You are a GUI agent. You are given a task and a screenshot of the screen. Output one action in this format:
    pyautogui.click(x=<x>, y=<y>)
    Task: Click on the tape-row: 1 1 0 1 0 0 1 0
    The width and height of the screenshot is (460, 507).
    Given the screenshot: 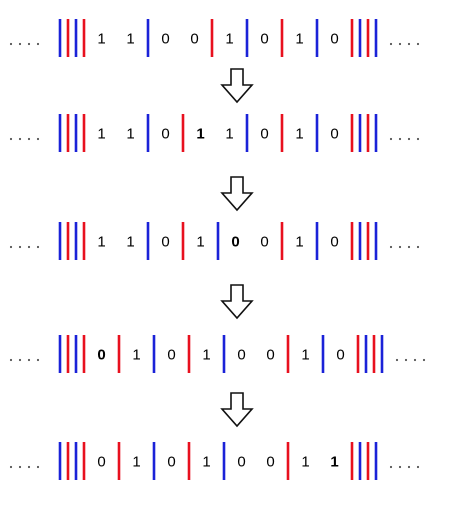 What is the action you would take?
    pyautogui.click(x=214, y=241)
    